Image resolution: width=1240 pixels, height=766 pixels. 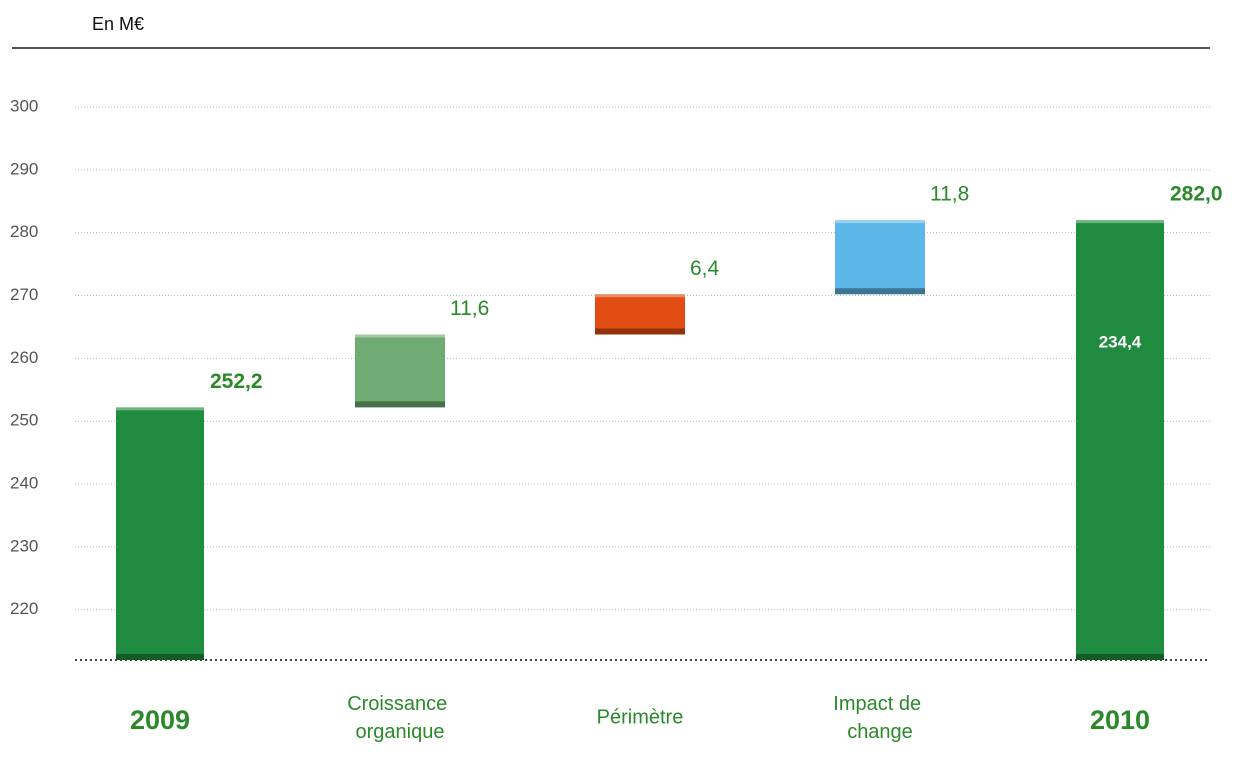 What do you see at coordinates (880, 732) in the screenshot?
I see `x-tick-line: change` at bounding box center [880, 732].